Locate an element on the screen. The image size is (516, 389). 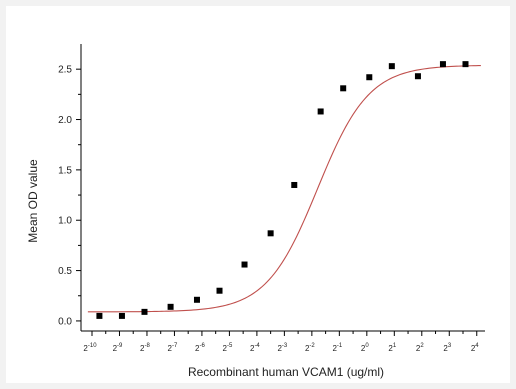
x-tick-label: 2-3 is located at coordinates (282, 348).